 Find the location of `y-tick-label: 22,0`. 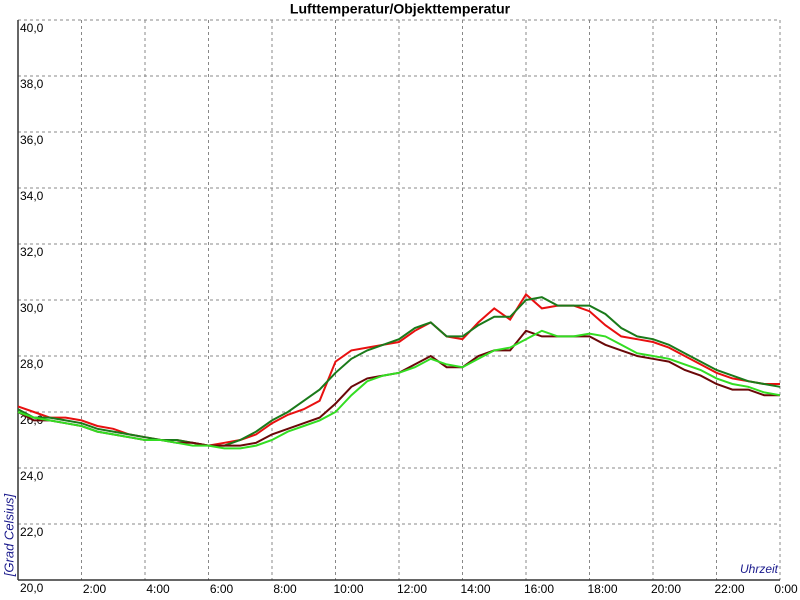

y-tick-label: 22,0 is located at coordinates (32, 532).